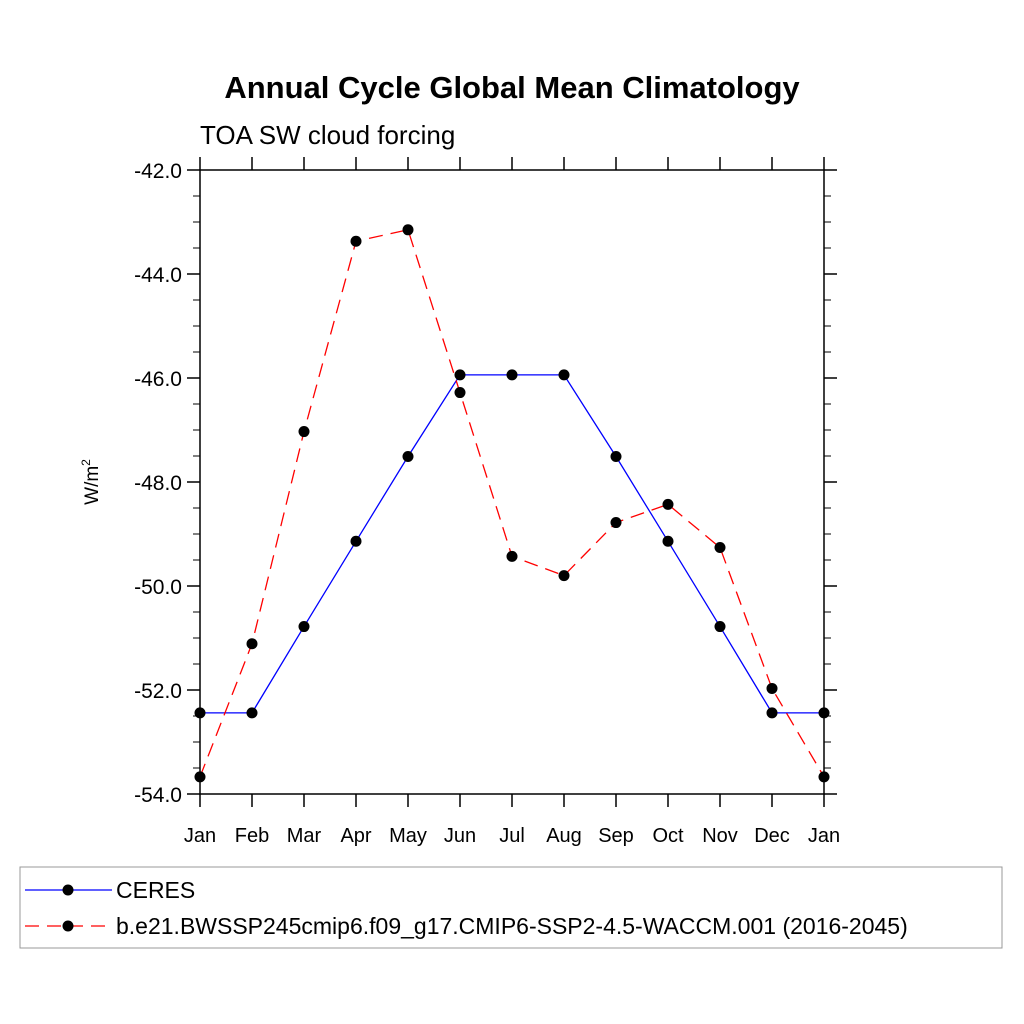 The height and width of the screenshot is (1024, 1024). Describe the element at coordinates (158, 691) in the screenshot. I see `y-tick-label: -52.0` at that location.